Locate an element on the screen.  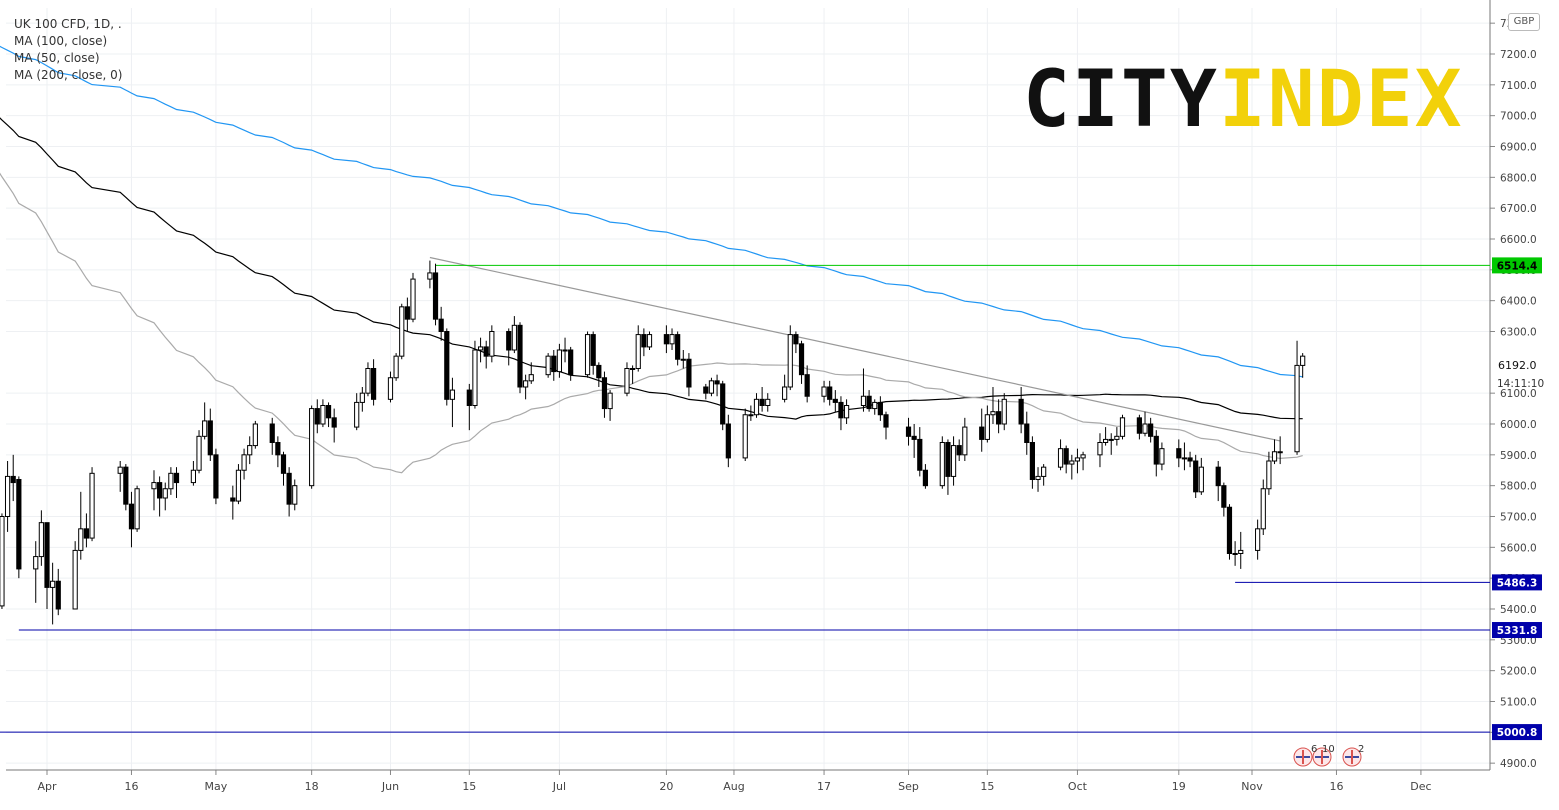
x-tick-label: Sep is located at coordinates (908, 786).